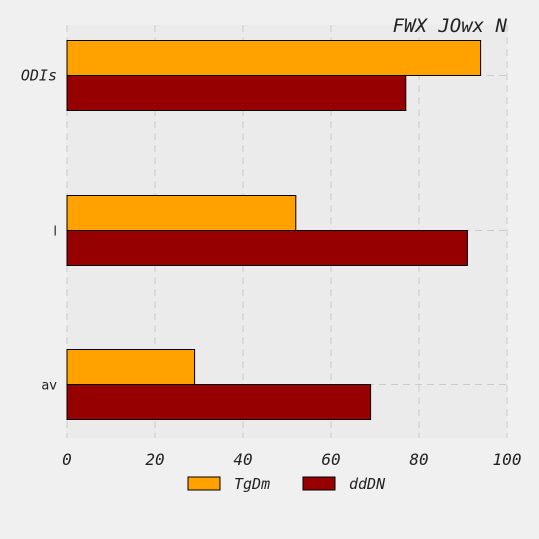 This screenshot has width=539, height=539. What do you see at coordinates (242, 459) in the screenshot?
I see `x-tick-label: 40` at bounding box center [242, 459].